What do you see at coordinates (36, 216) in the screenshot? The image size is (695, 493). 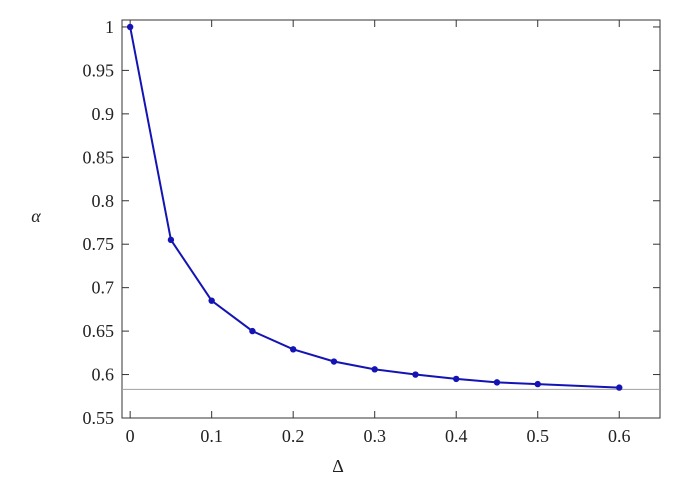 I see `y-axis-label: α` at bounding box center [36, 216].